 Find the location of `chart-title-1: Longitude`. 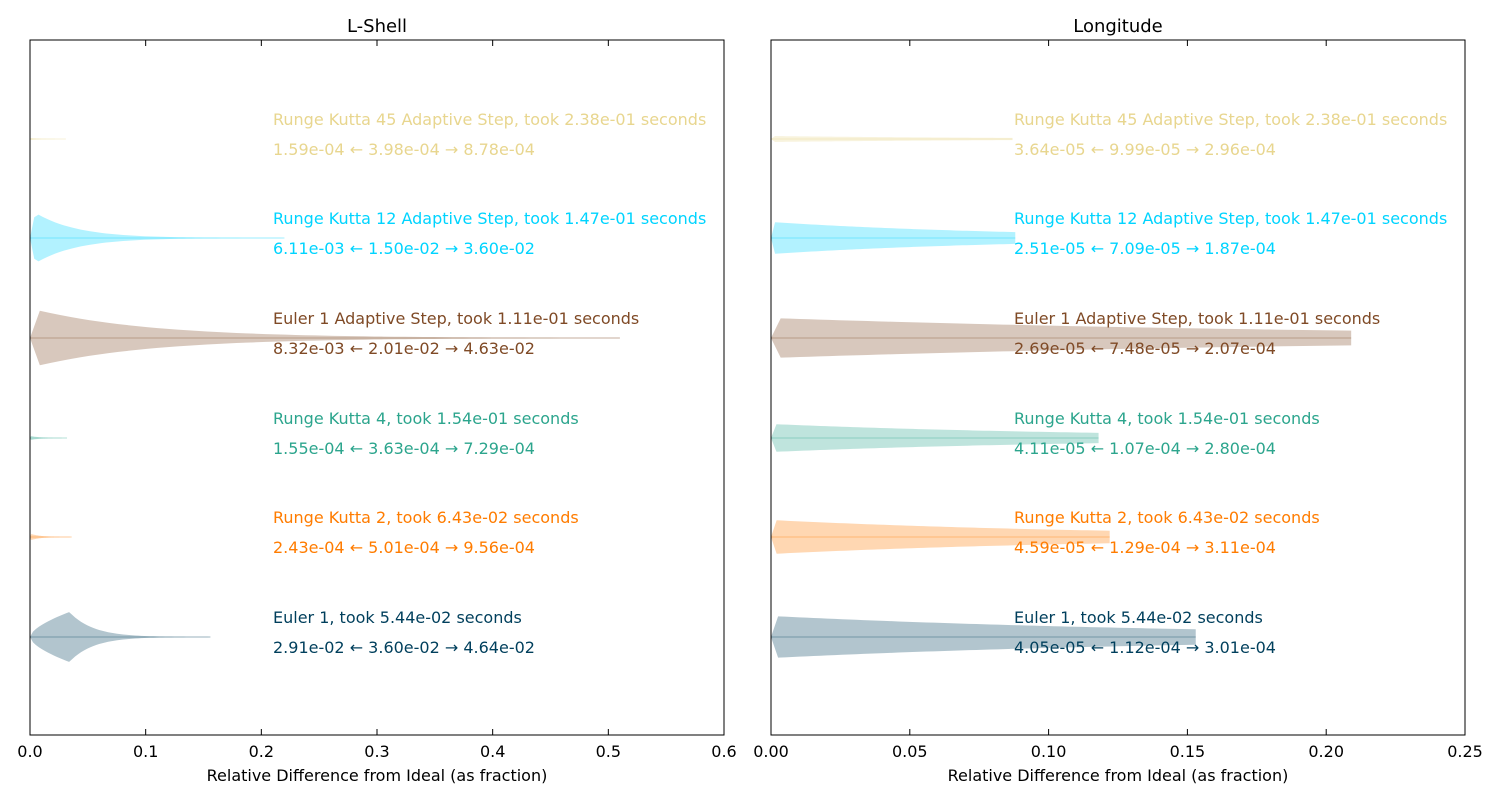

chart-title-1: Longitude is located at coordinates (1118, 26).